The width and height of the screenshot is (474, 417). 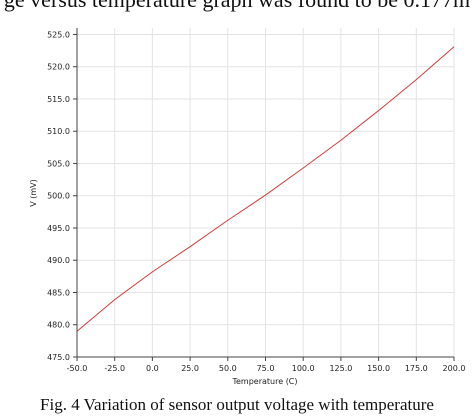 What do you see at coordinates (264, 381) in the screenshot?
I see `x-axis-label: Temperature (C)` at bounding box center [264, 381].